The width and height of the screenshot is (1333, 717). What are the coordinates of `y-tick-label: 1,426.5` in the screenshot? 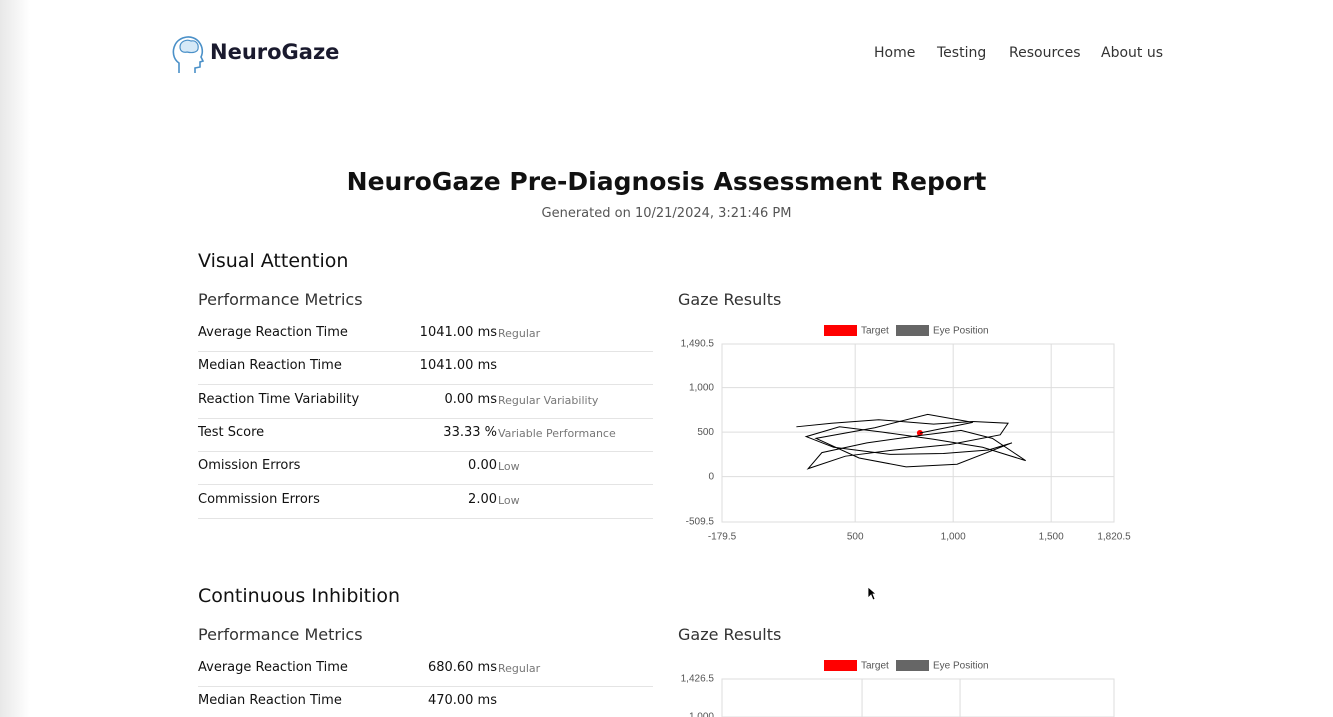 It's located at (698, 679).